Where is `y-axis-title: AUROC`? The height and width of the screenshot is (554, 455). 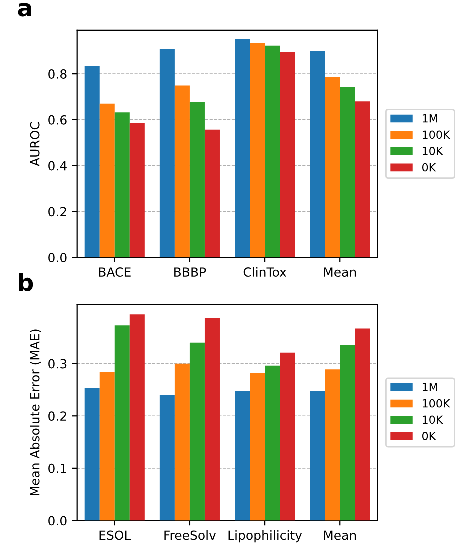
y-axis-title: AUROC is located at coordinates (35, 144).